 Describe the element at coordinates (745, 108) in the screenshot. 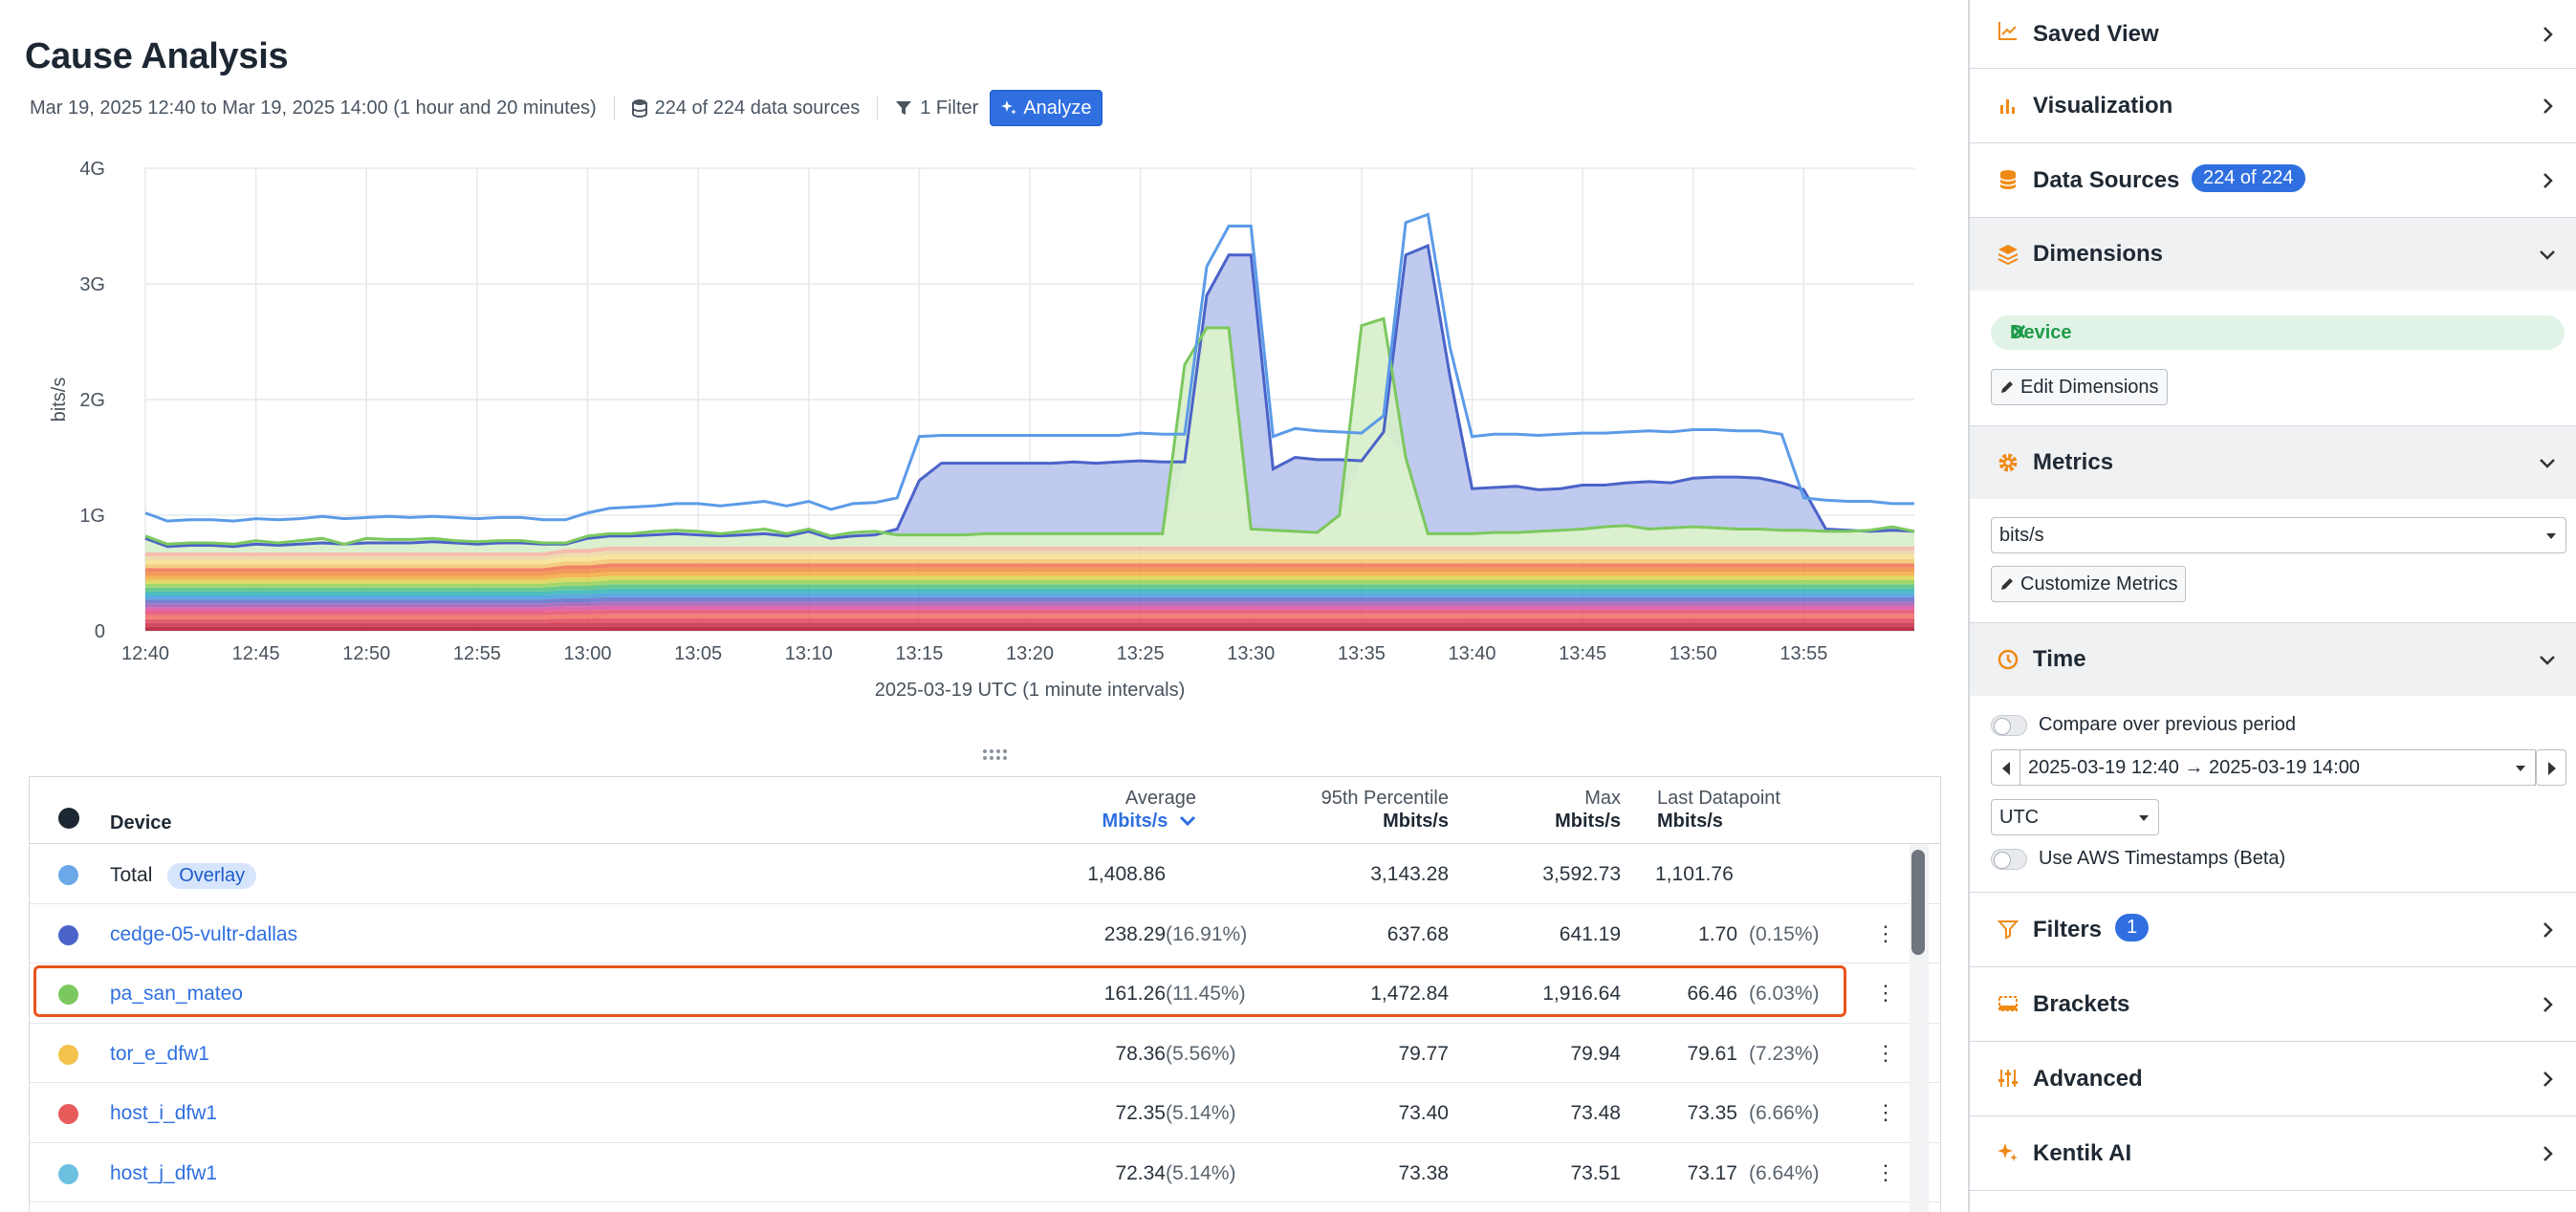

I see `data-sources-summary: 224 of 224 data sources` at that location.